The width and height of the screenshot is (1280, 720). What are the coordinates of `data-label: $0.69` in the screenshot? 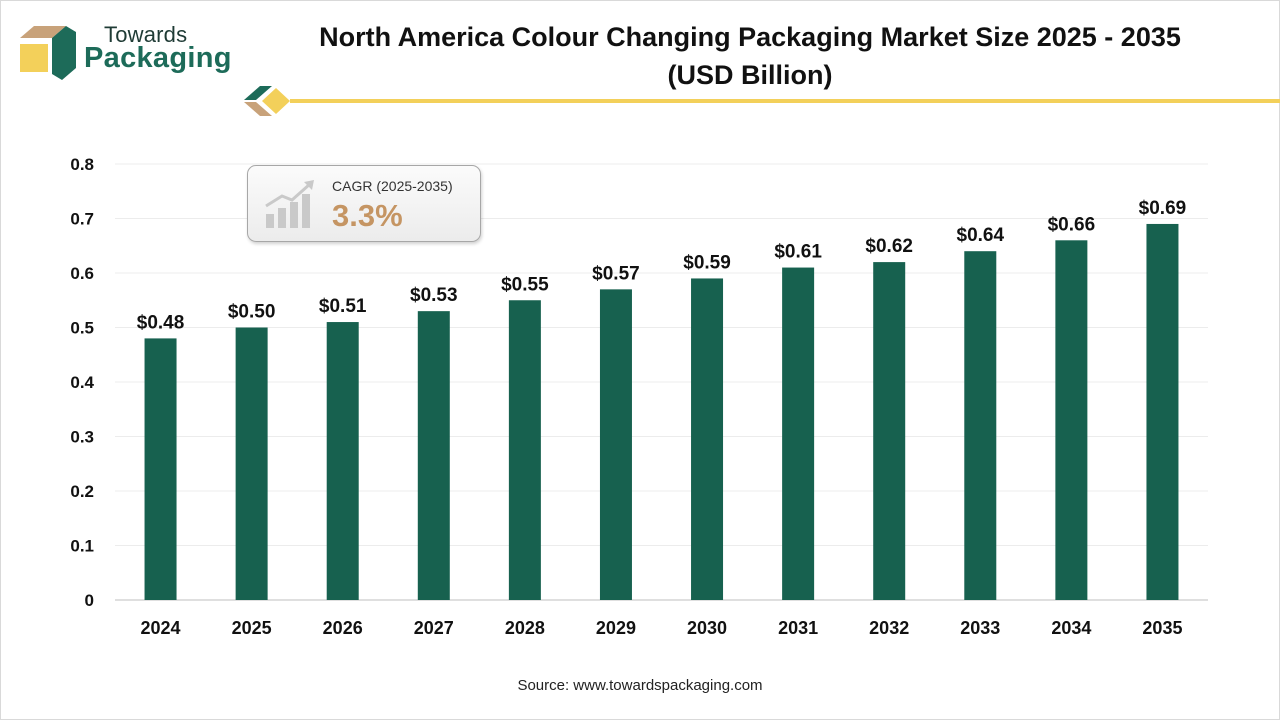 It's located at (1163, 208).